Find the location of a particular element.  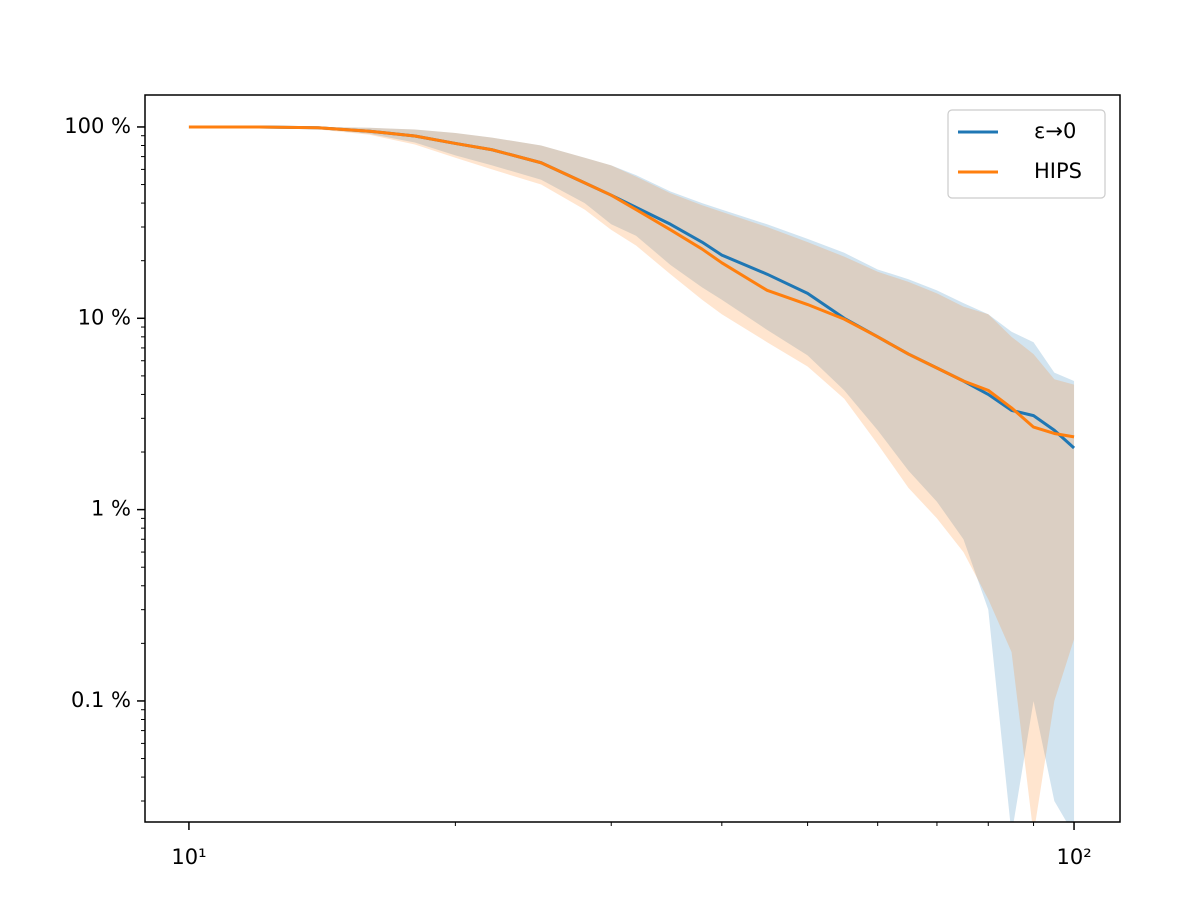

y-tick-label: 100 % is located at coordinates (97, 126).